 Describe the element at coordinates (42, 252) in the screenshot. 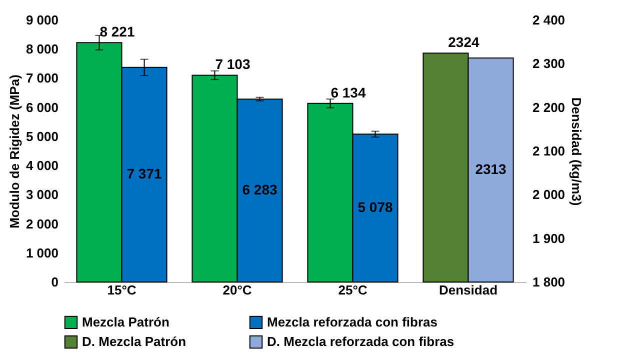

I see `y-tick-label: 1 000` at that location.